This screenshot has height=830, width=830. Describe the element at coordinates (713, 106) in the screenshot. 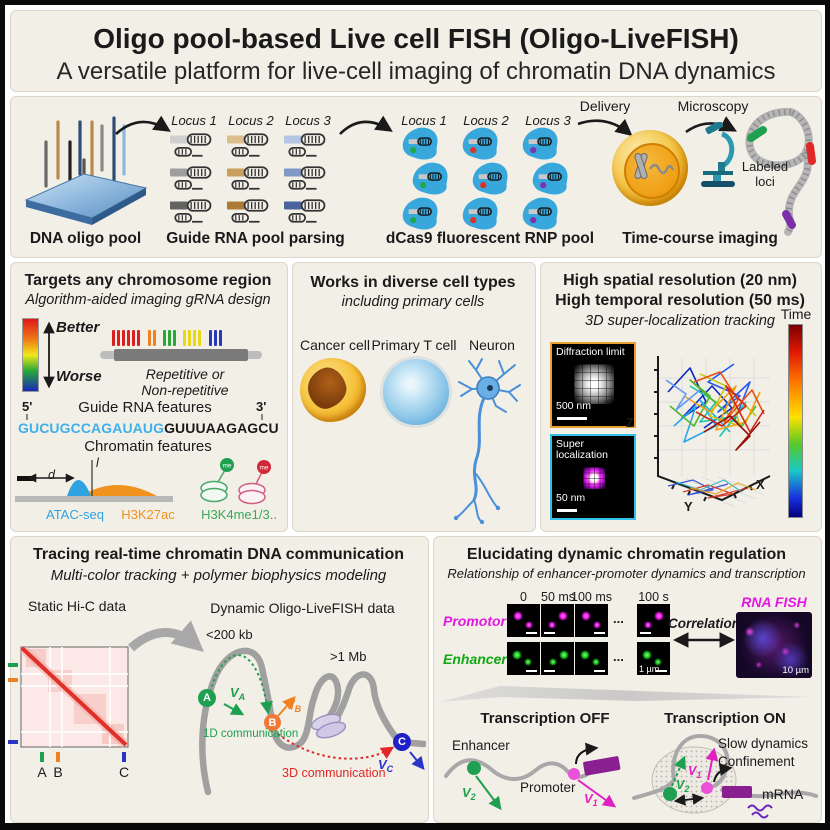

I see `microscopy-label: Microscopy` at that location.